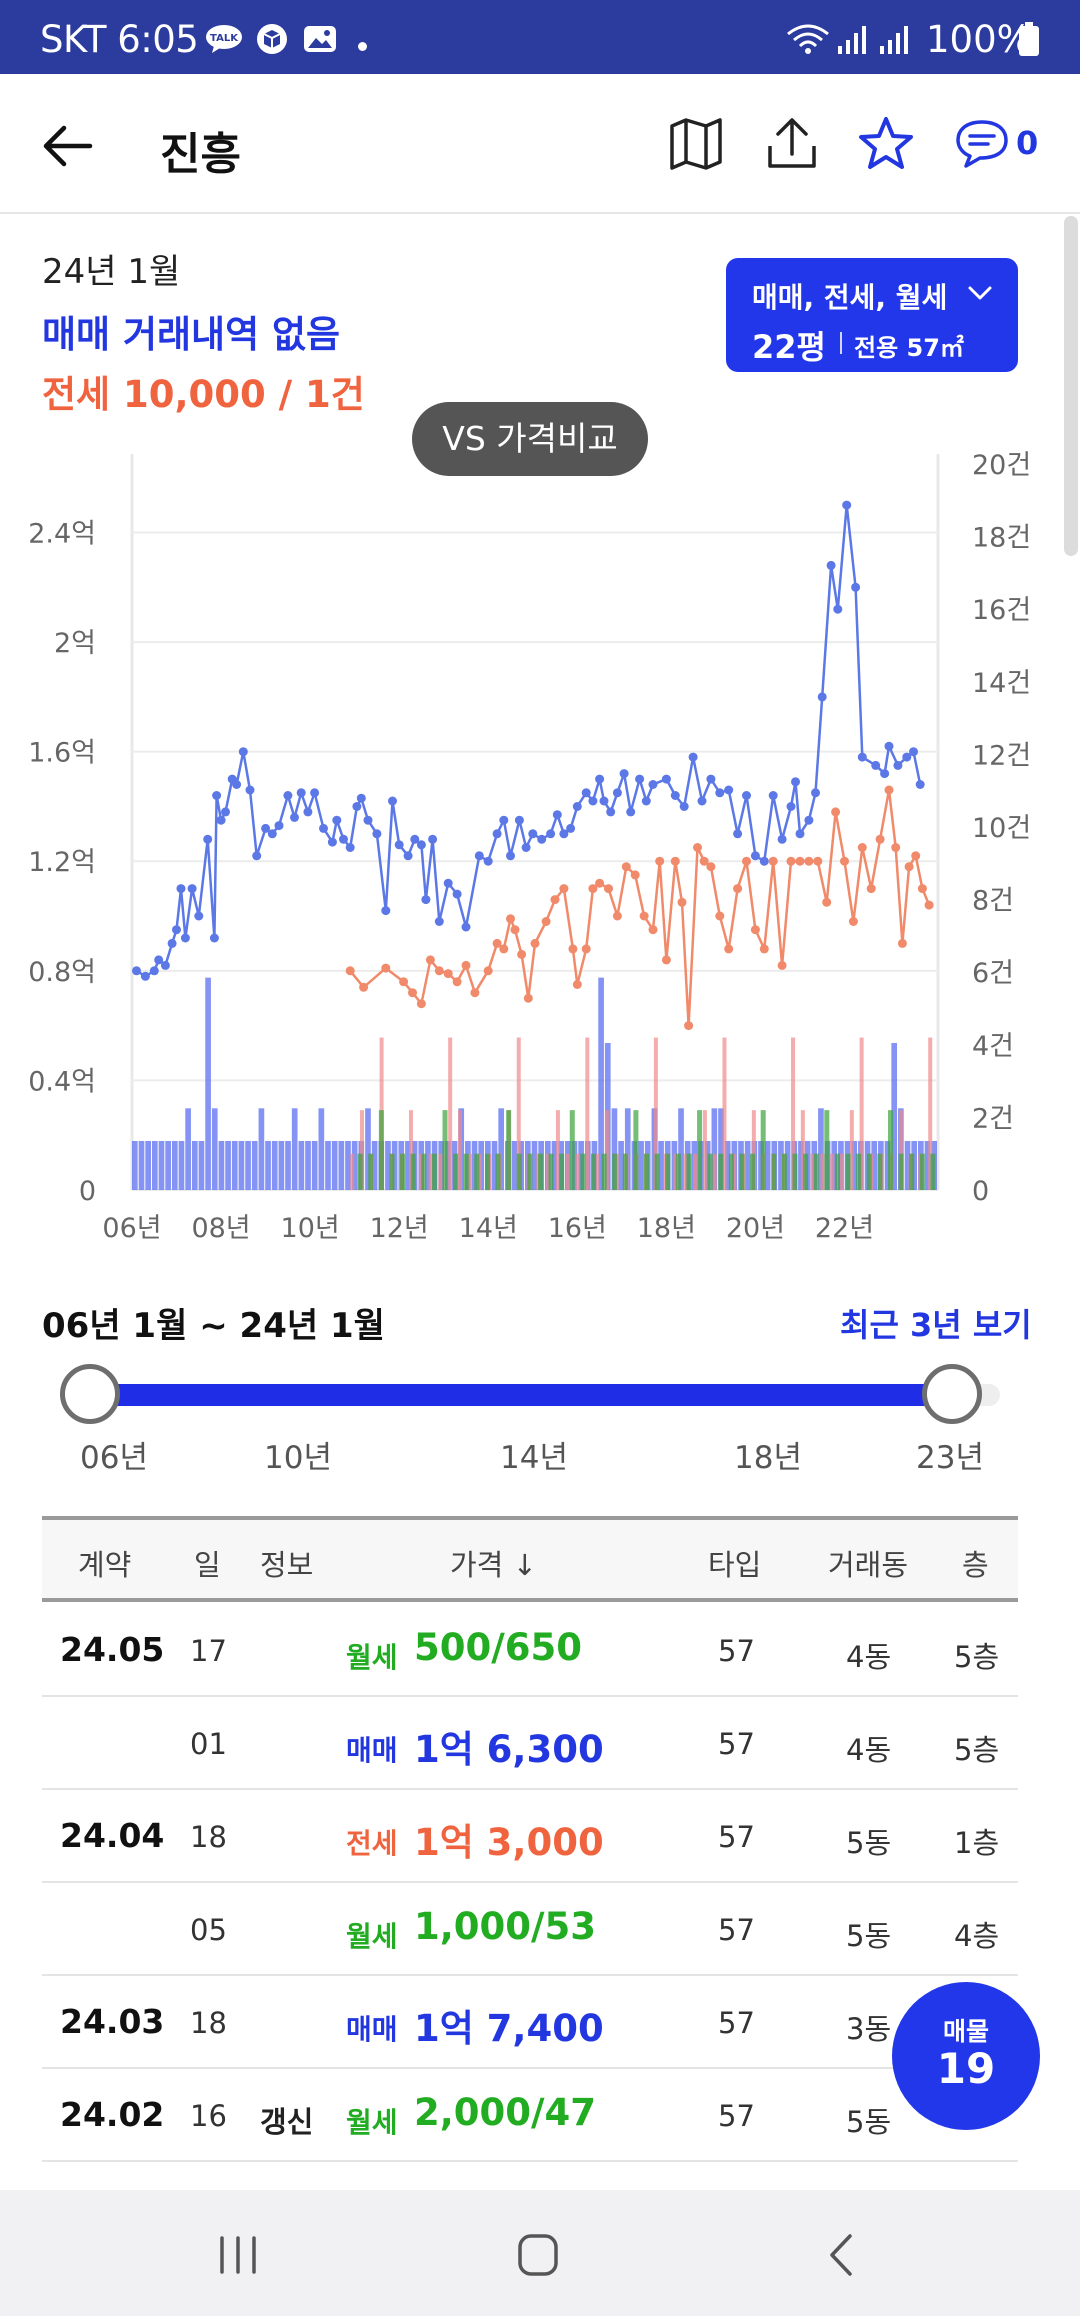  Describe the element at coordinates (842, 2255) in the screenshot. I see `system-back-icon` at that location.